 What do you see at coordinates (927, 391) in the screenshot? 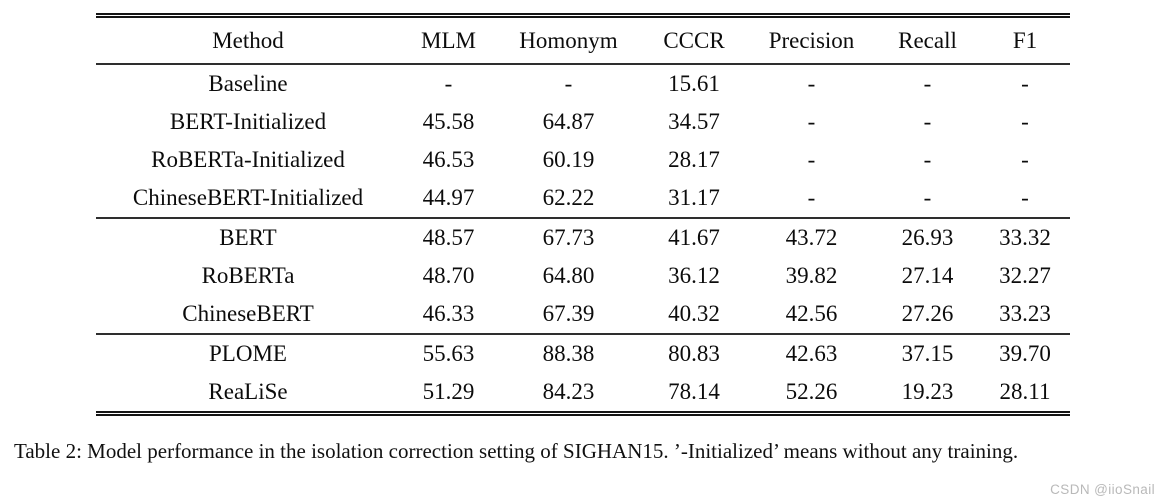
I see `value-cell: 19.23` at bounding box center [927, 391].